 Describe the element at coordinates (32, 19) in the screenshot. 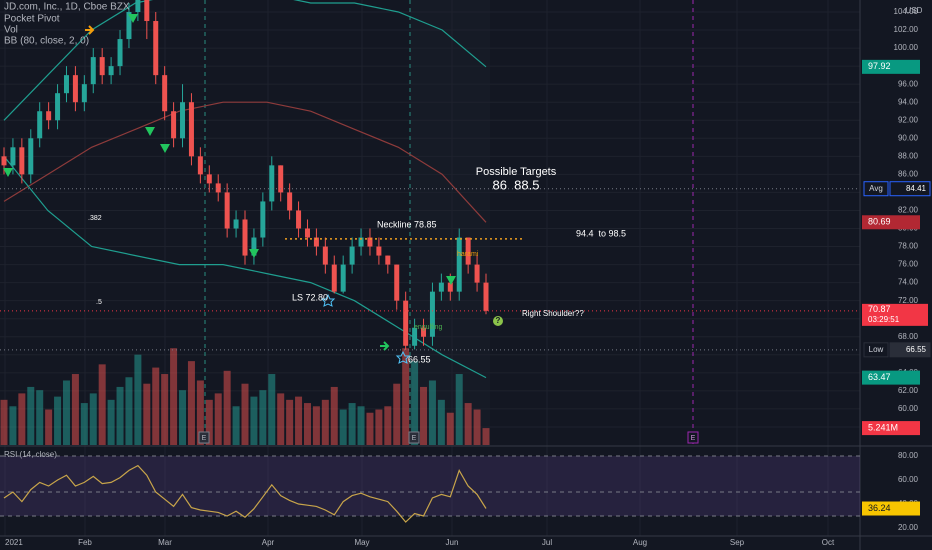

I see `legend-entry: Pocket Pivot` at that location.